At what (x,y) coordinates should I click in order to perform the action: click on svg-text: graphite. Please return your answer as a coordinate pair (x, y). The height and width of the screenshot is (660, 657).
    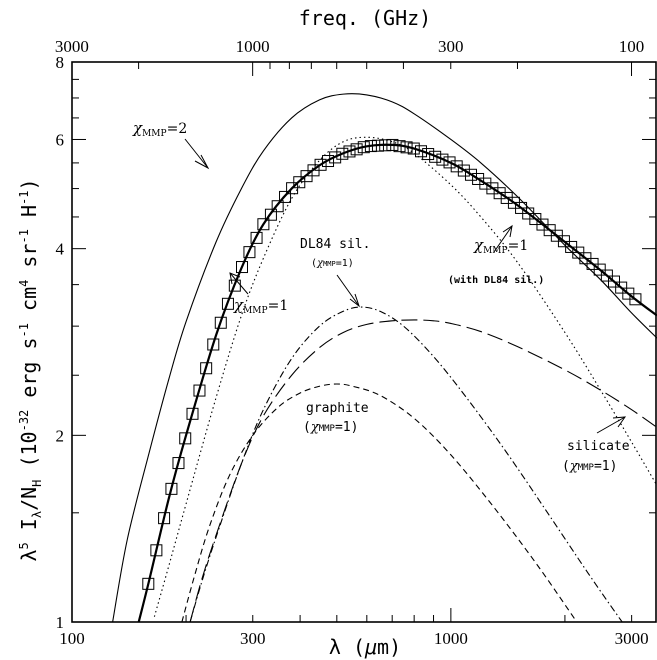
    Looking at the image, I should click on (337, 408).